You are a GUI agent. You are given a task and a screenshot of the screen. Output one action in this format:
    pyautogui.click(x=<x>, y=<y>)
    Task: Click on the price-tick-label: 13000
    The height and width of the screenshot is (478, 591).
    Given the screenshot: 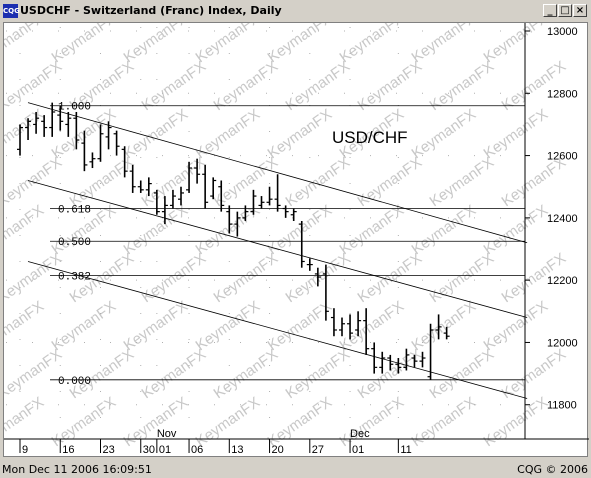 What is the action you would take?
    pyautogui.click(x=562, y=32)
    